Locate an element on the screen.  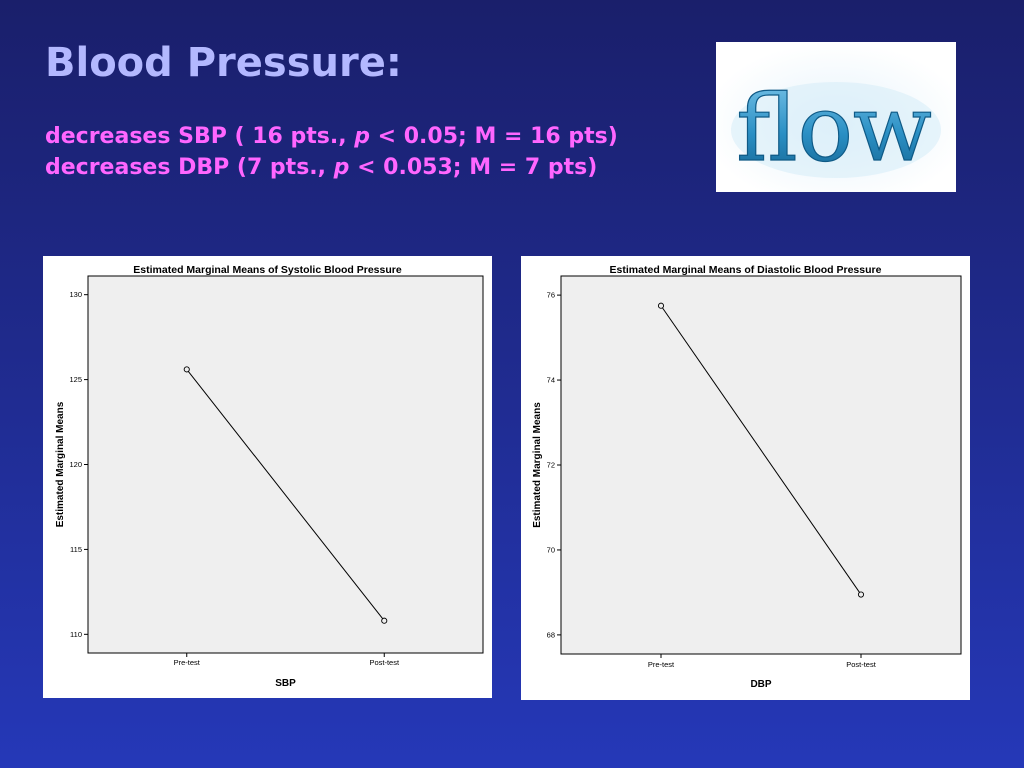
sbp-y-tick-label: 130 is located at coordinates (75, 294).